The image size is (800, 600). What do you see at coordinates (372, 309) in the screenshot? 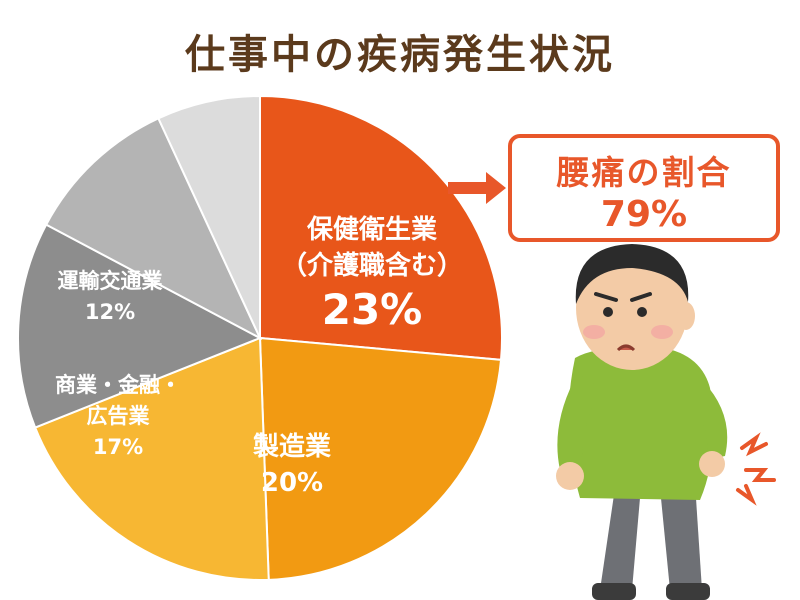
I see `slice-value-0: 23%` at bounding box center [372, 309].